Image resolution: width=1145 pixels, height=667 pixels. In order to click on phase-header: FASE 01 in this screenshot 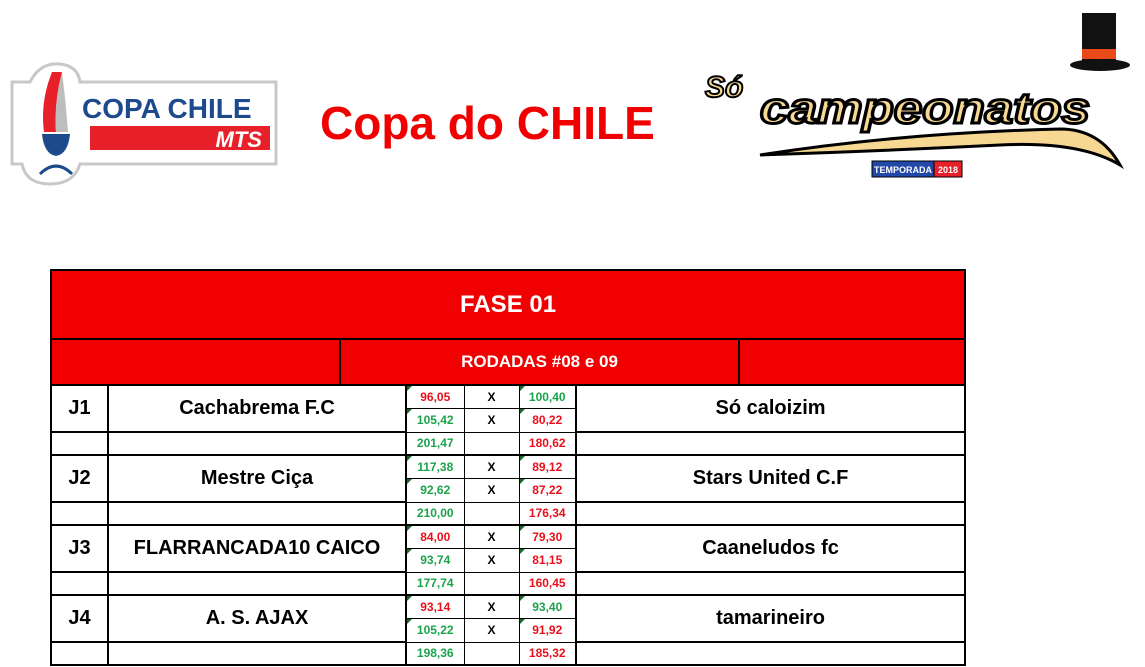, I will do `click(508, 304)`.